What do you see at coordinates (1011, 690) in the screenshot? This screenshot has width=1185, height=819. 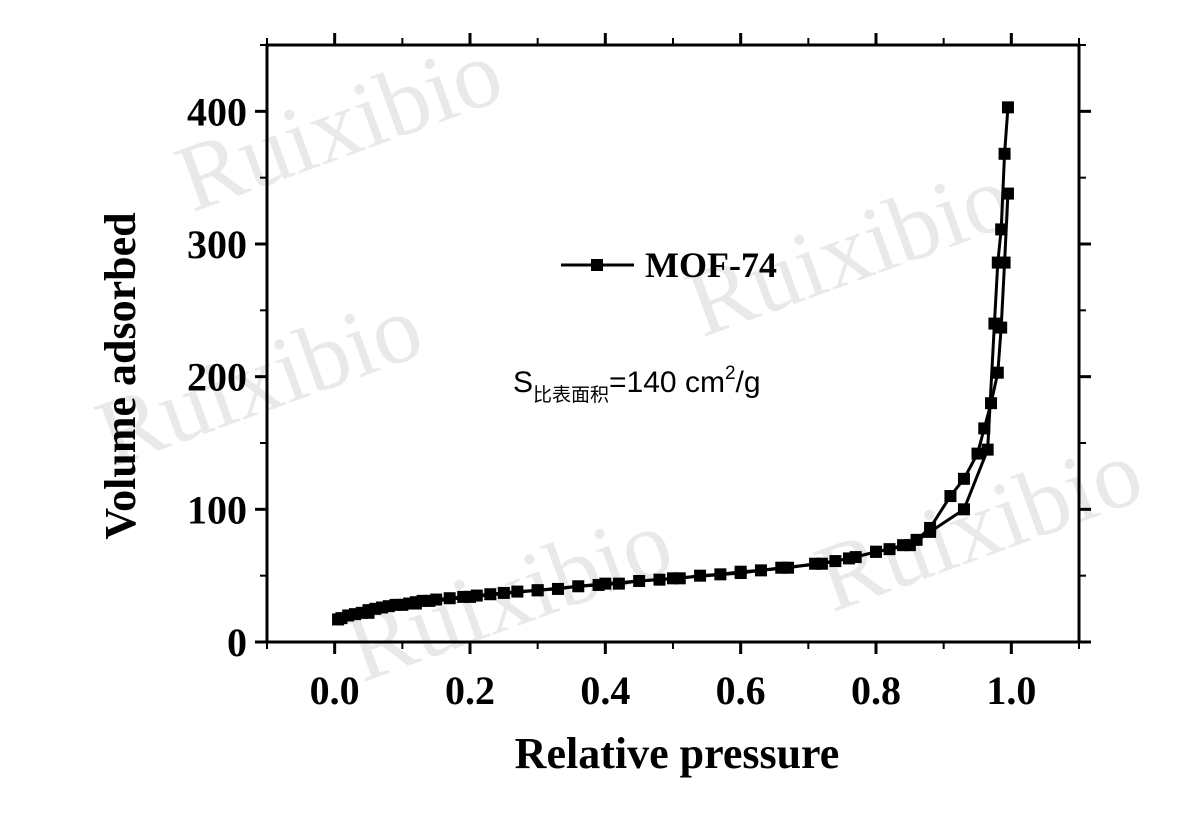 I see `x-tick-label: 1.0` at bounding box center [1011, 690].